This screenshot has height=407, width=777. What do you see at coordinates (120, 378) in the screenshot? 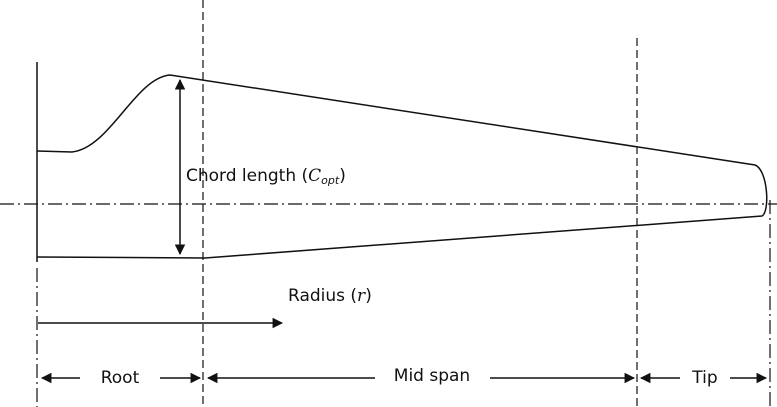
I see `section-label: Root` at bounding box center [120, 378].